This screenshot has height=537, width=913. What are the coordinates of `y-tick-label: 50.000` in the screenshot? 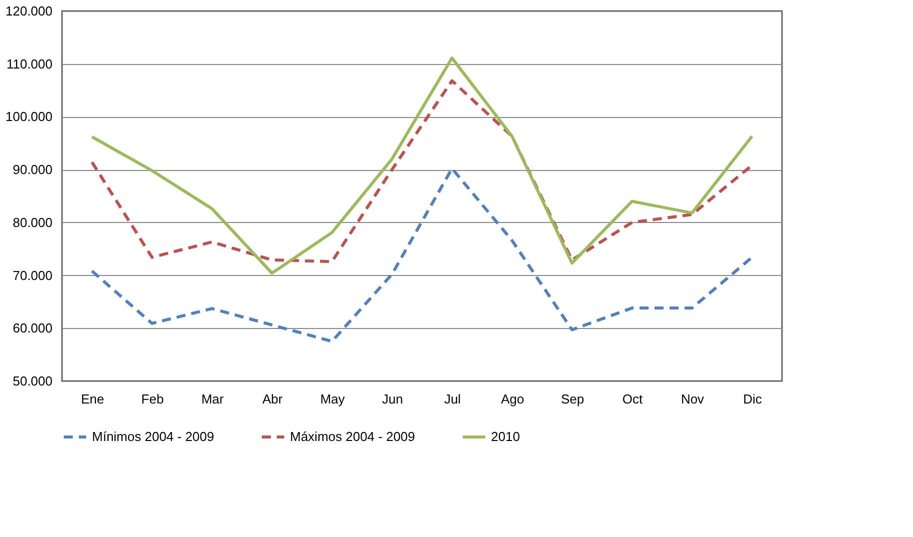 It's located at (32, 381).